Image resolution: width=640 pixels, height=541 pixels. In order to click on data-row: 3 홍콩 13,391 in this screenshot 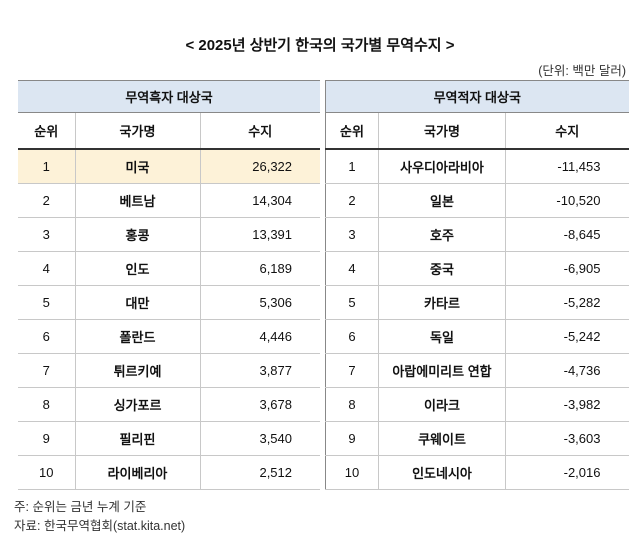, I will do `click(169, 234)`.